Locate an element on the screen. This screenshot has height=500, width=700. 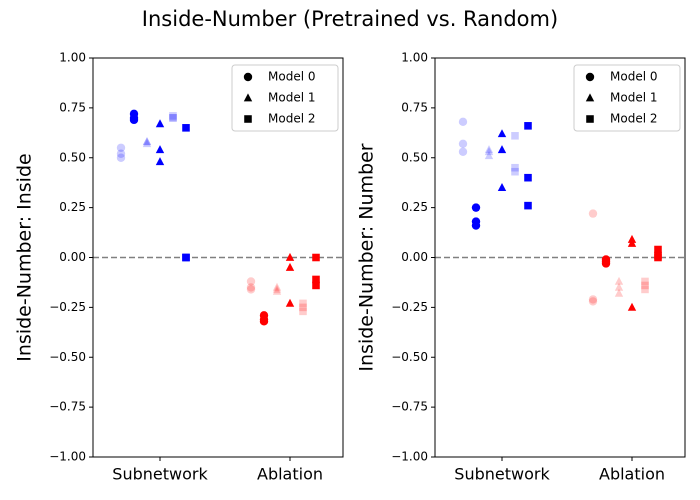
y-axis-label: Inside-Number: Inside is located at coordinates (25, 257).